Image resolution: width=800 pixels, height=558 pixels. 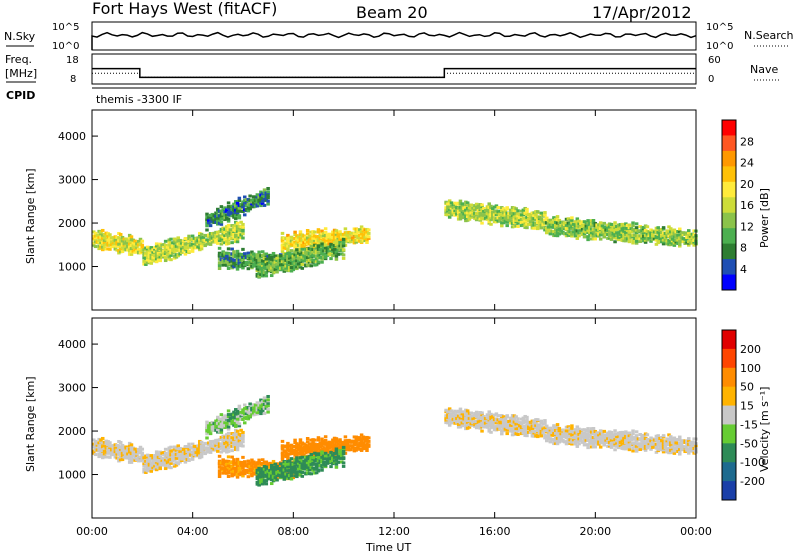 I want to click on freq-label-line1: Freq., so click(x=18, y=59).